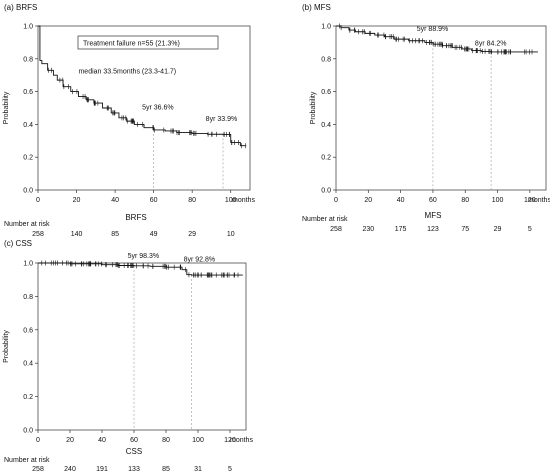 This screenshot has width=550, height=475. Describe the element at coordinates (200, 259) in the screenshot. I see `annotation-label: 8yr 92.8%` at that location.